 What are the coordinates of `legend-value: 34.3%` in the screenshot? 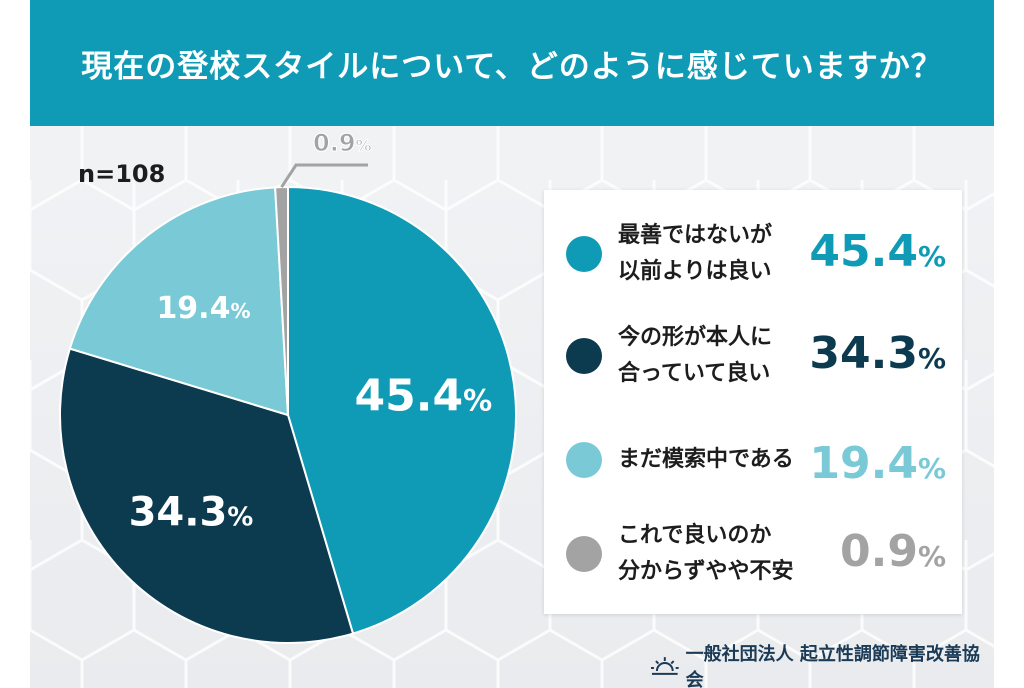 It's located at (877, 353).